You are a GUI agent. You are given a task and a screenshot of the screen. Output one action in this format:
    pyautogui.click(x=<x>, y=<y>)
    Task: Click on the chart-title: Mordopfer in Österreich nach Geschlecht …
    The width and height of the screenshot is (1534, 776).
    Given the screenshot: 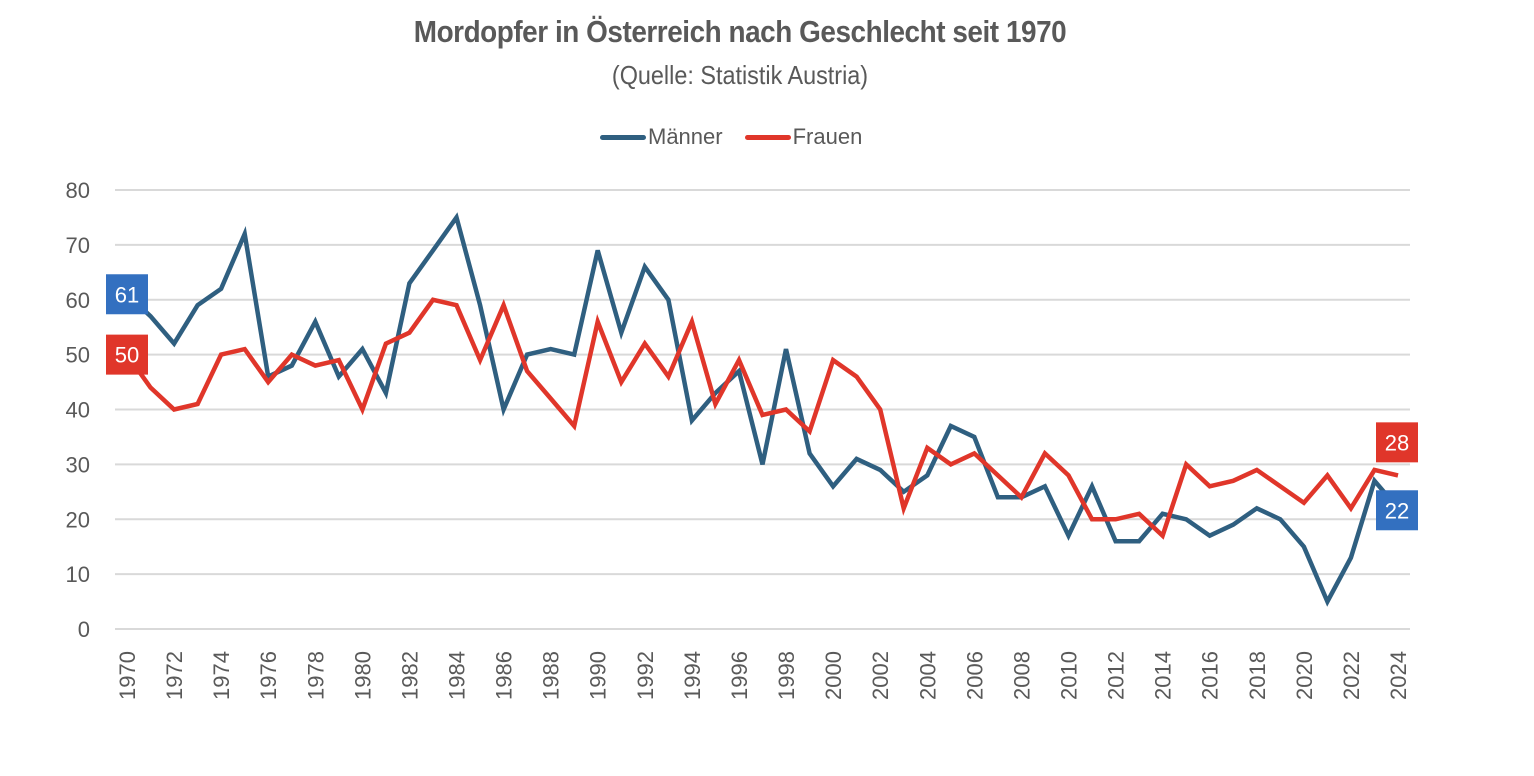 What is the action you would take?
    pyautogui.click(x=740, y=31)
    